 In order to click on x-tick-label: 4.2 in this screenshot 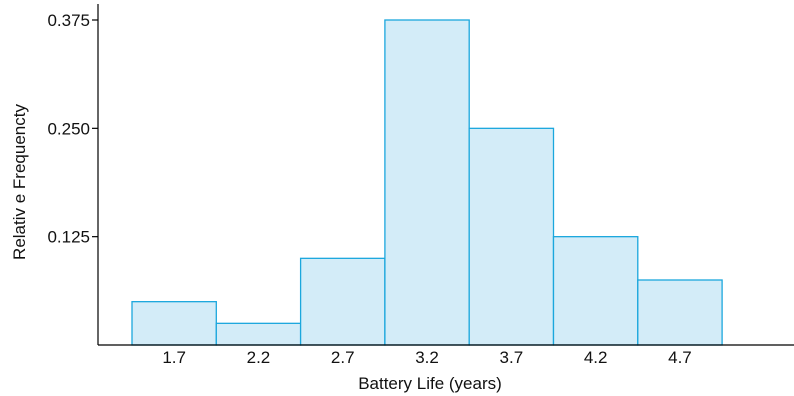, I will do `click(596, 357)`.